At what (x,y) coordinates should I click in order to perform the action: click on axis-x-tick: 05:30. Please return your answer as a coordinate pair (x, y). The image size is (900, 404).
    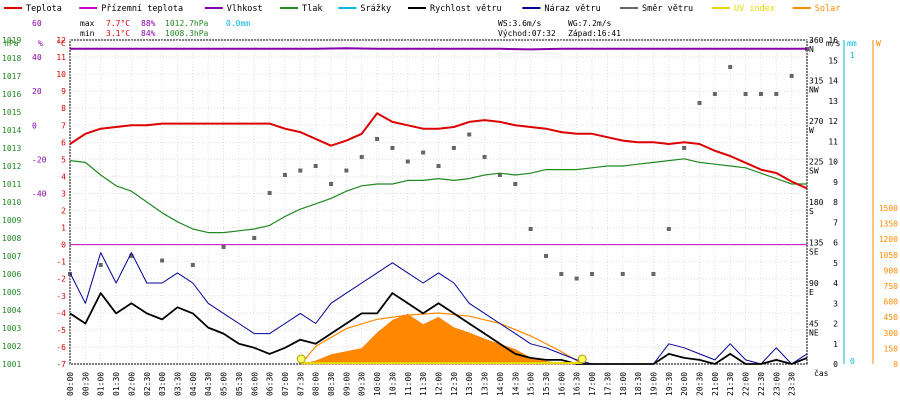
    Looking at the image, I should click on (239, 384).